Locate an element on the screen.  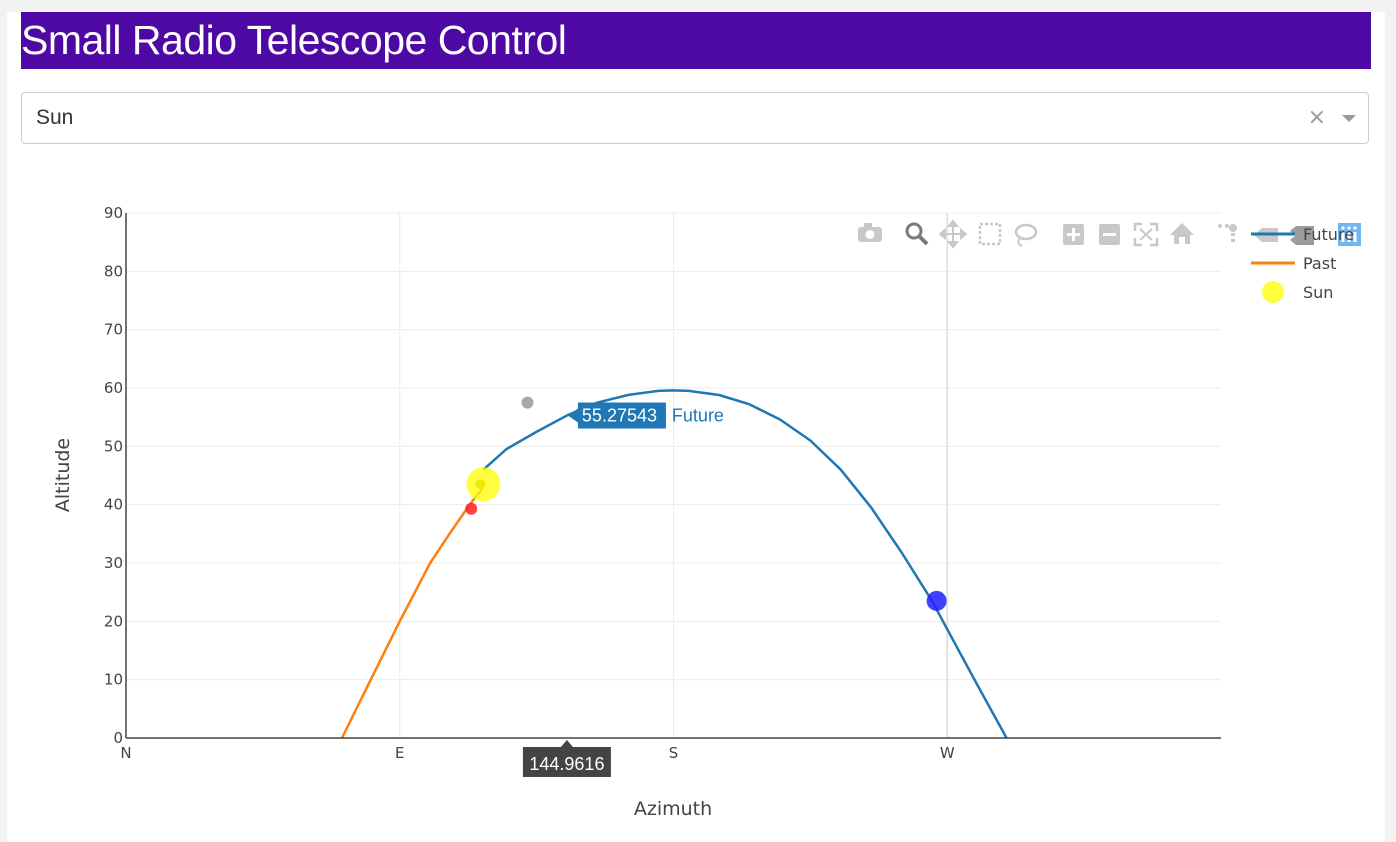
hover-label-series: Future is located at coordinates (698, 416).